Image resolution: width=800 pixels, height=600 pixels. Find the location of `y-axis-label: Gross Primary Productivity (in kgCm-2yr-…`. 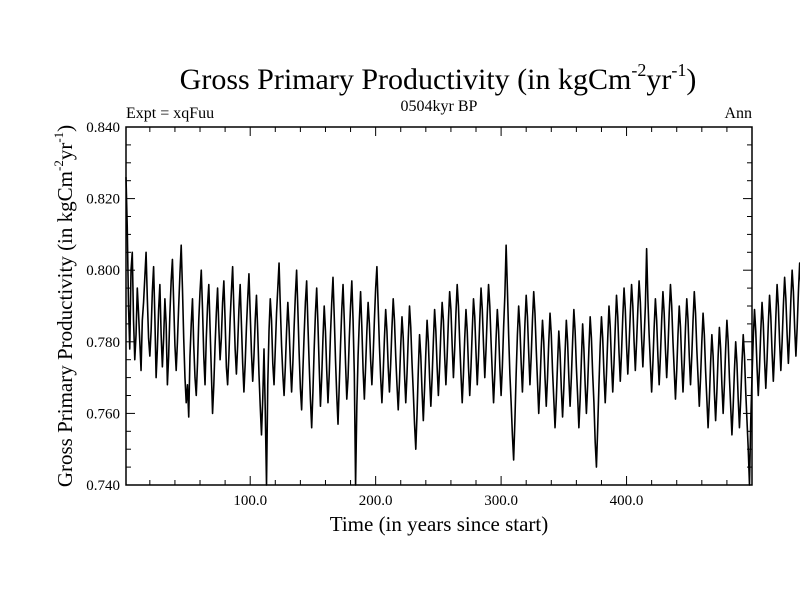

y-axis-label: Gross Primary Productivity (in kgCm-2yr-… is located at coordinates (64, 306).